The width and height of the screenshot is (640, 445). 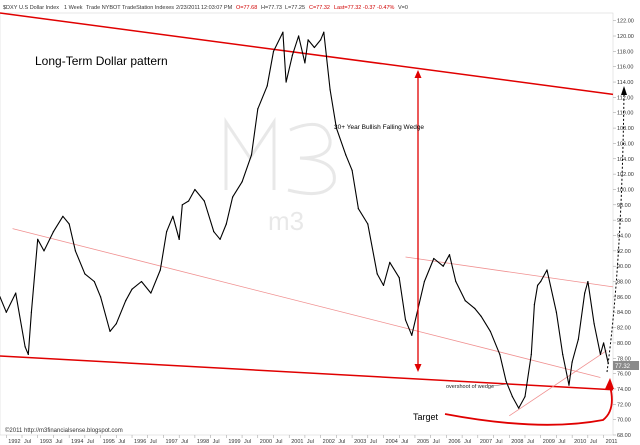 What do you see at coordinates (418, 221) in the screenshot?
I see `wedge-height-arrow` at bounding box center [418, 221].